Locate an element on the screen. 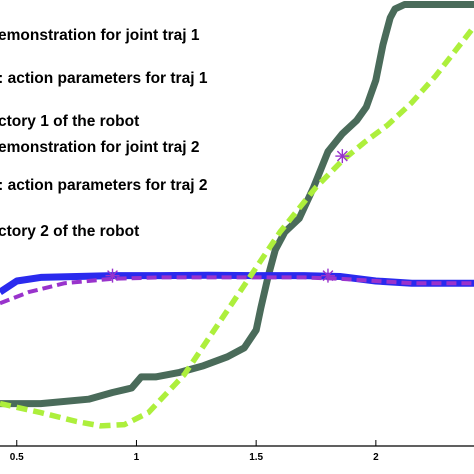 The image size is (474, 474). x-ticks: 0.5 1 1.5 2 is located at coordinates (194, 451).